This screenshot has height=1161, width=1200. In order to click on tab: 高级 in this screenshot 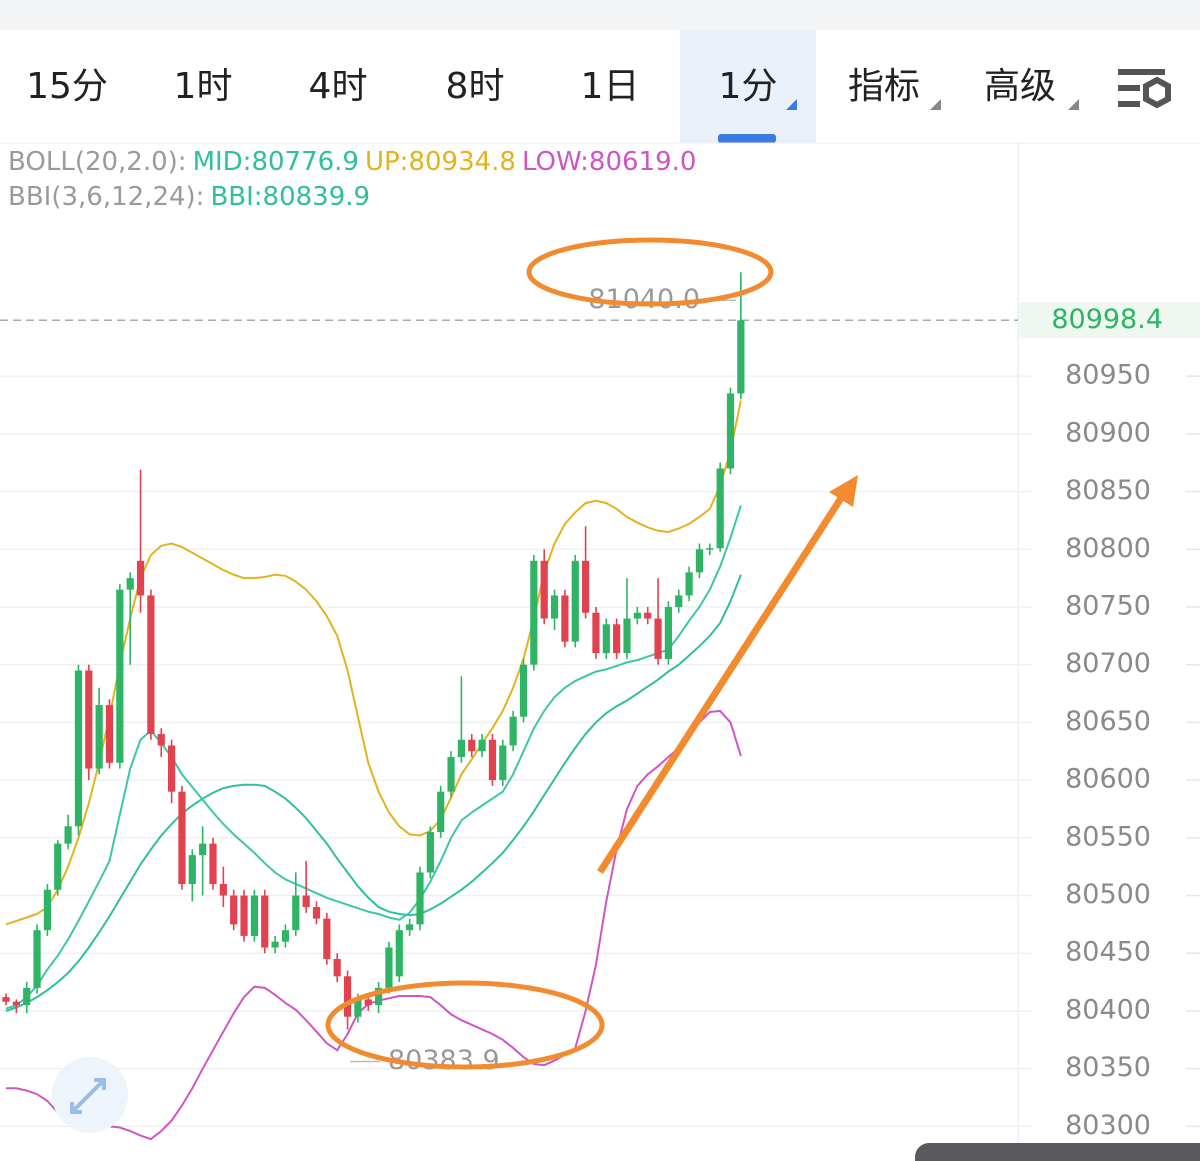, I will do `click(1020, 86)`.